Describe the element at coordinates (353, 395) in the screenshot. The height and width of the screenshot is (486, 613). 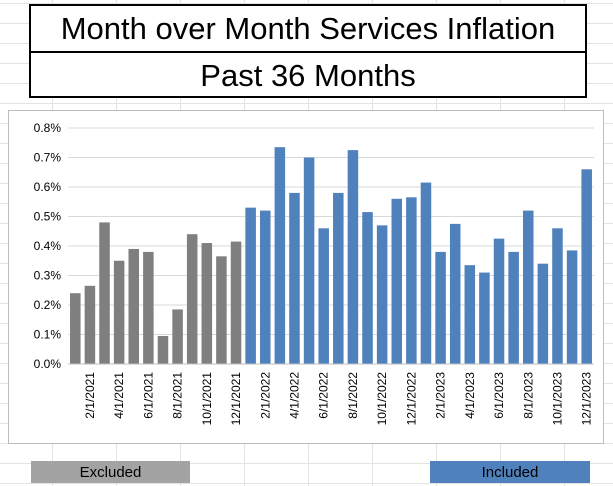
I see `x-tick-label: 8/1/2022` at that location.